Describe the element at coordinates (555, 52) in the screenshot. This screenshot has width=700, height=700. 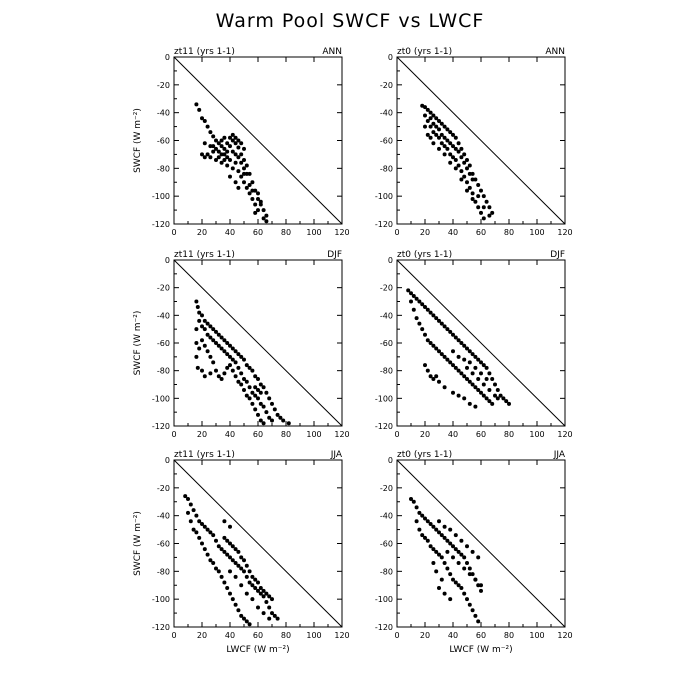
I see `panel-right-label: ANN` at that location.